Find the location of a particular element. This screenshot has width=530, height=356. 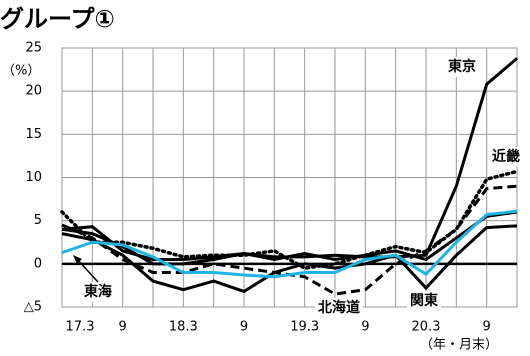

x-tick-label: 20.3 is located at coordinates (426, 327).